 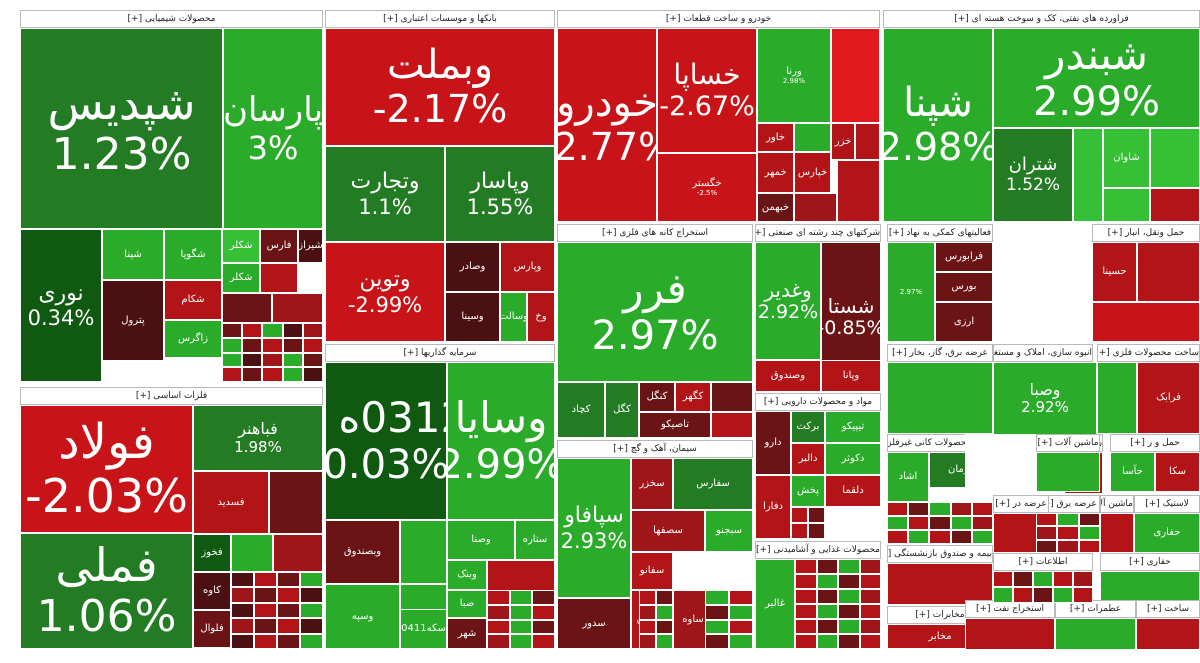 What do you see at coordinates (853, 491) in the screenshot?
I see `stock-tile: دلقما` at bounding box center [853, 491].